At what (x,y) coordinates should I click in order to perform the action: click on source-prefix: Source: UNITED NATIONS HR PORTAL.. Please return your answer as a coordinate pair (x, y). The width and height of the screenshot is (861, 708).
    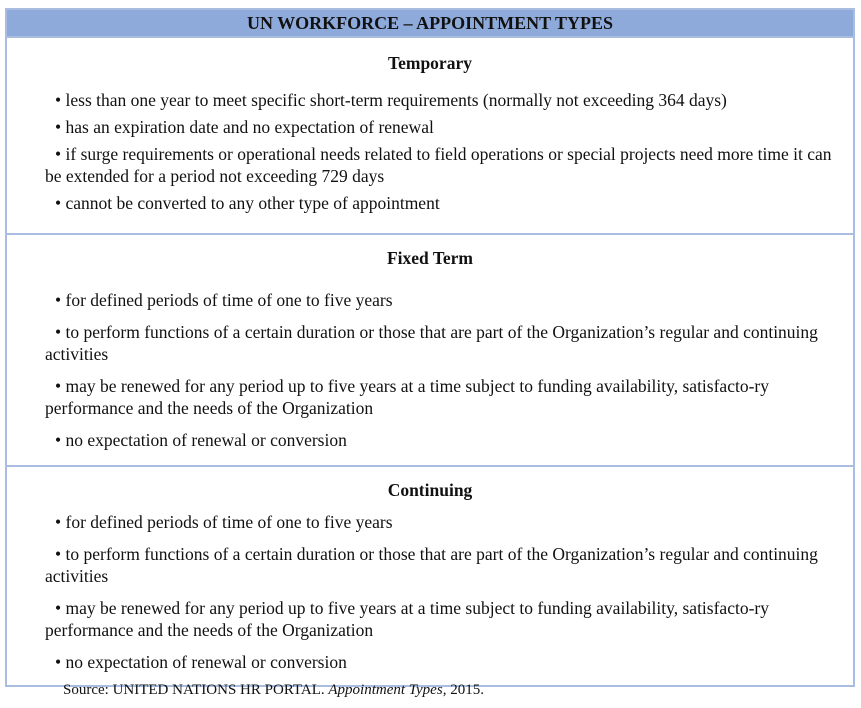
    Looking at the image, I should click on (196, 690).